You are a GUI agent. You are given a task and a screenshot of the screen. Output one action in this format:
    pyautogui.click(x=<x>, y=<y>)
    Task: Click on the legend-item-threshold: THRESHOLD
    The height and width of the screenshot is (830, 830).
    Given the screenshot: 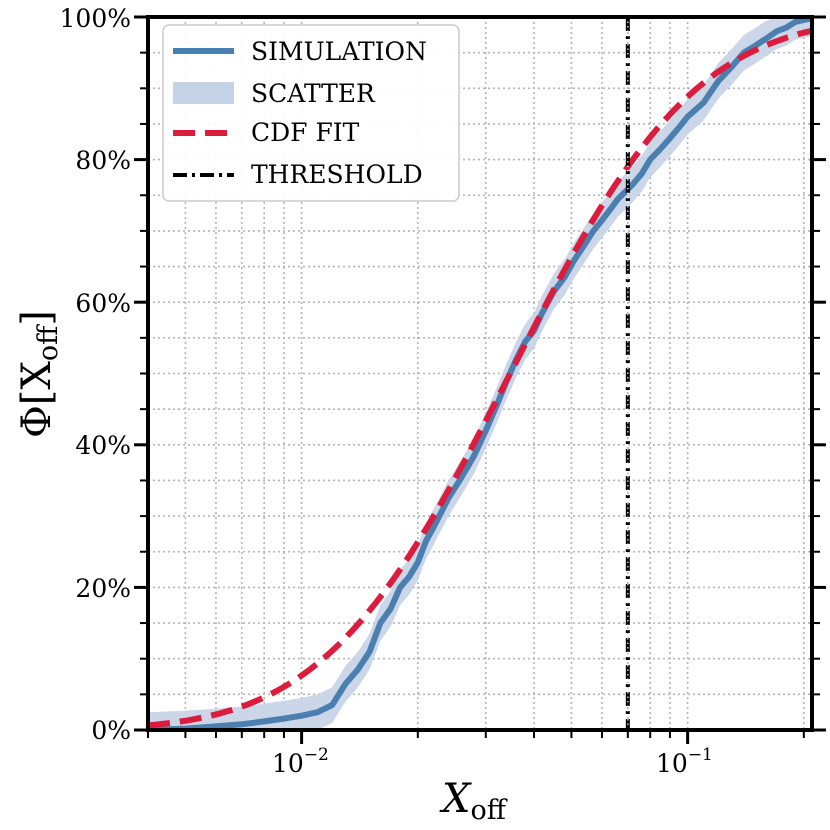 What is the action you would take?
    pyautogui.click(x=298, y=174)
    